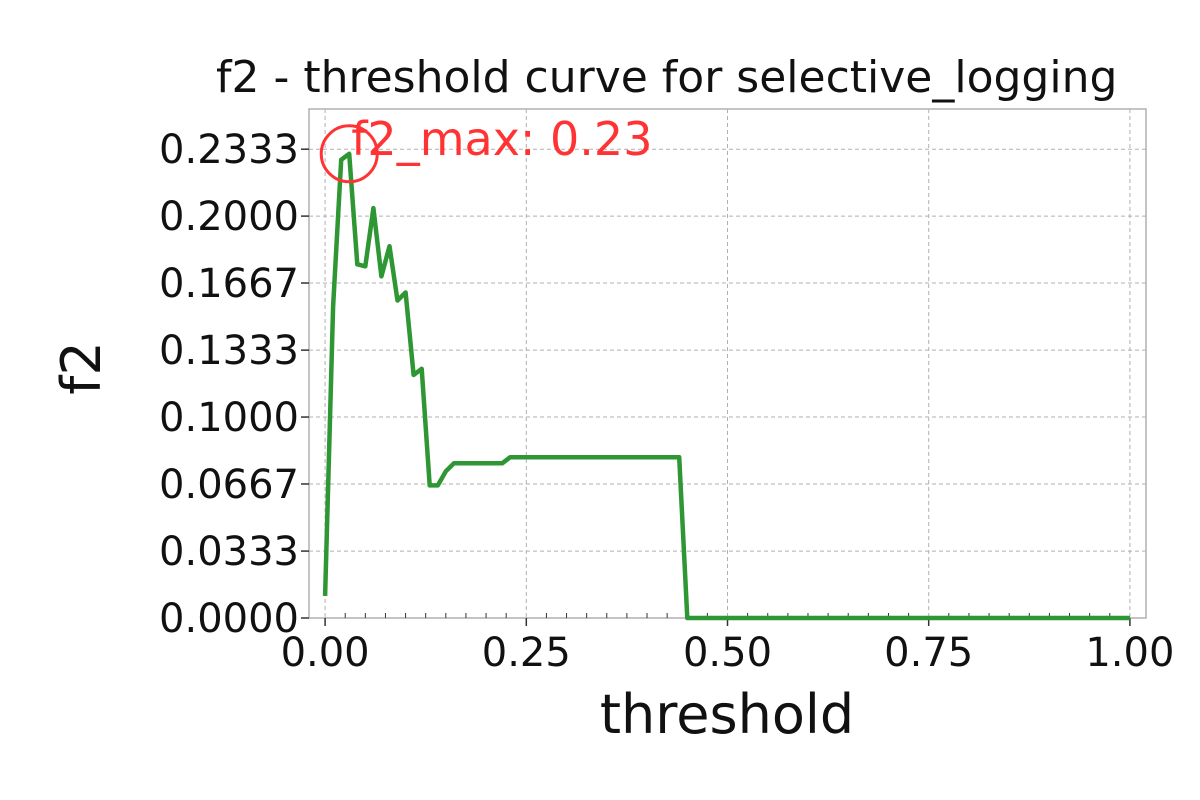 This screenshot has height=800, width=1200. I want to click on y-tick-label: 0.1333, so click(229, 351).